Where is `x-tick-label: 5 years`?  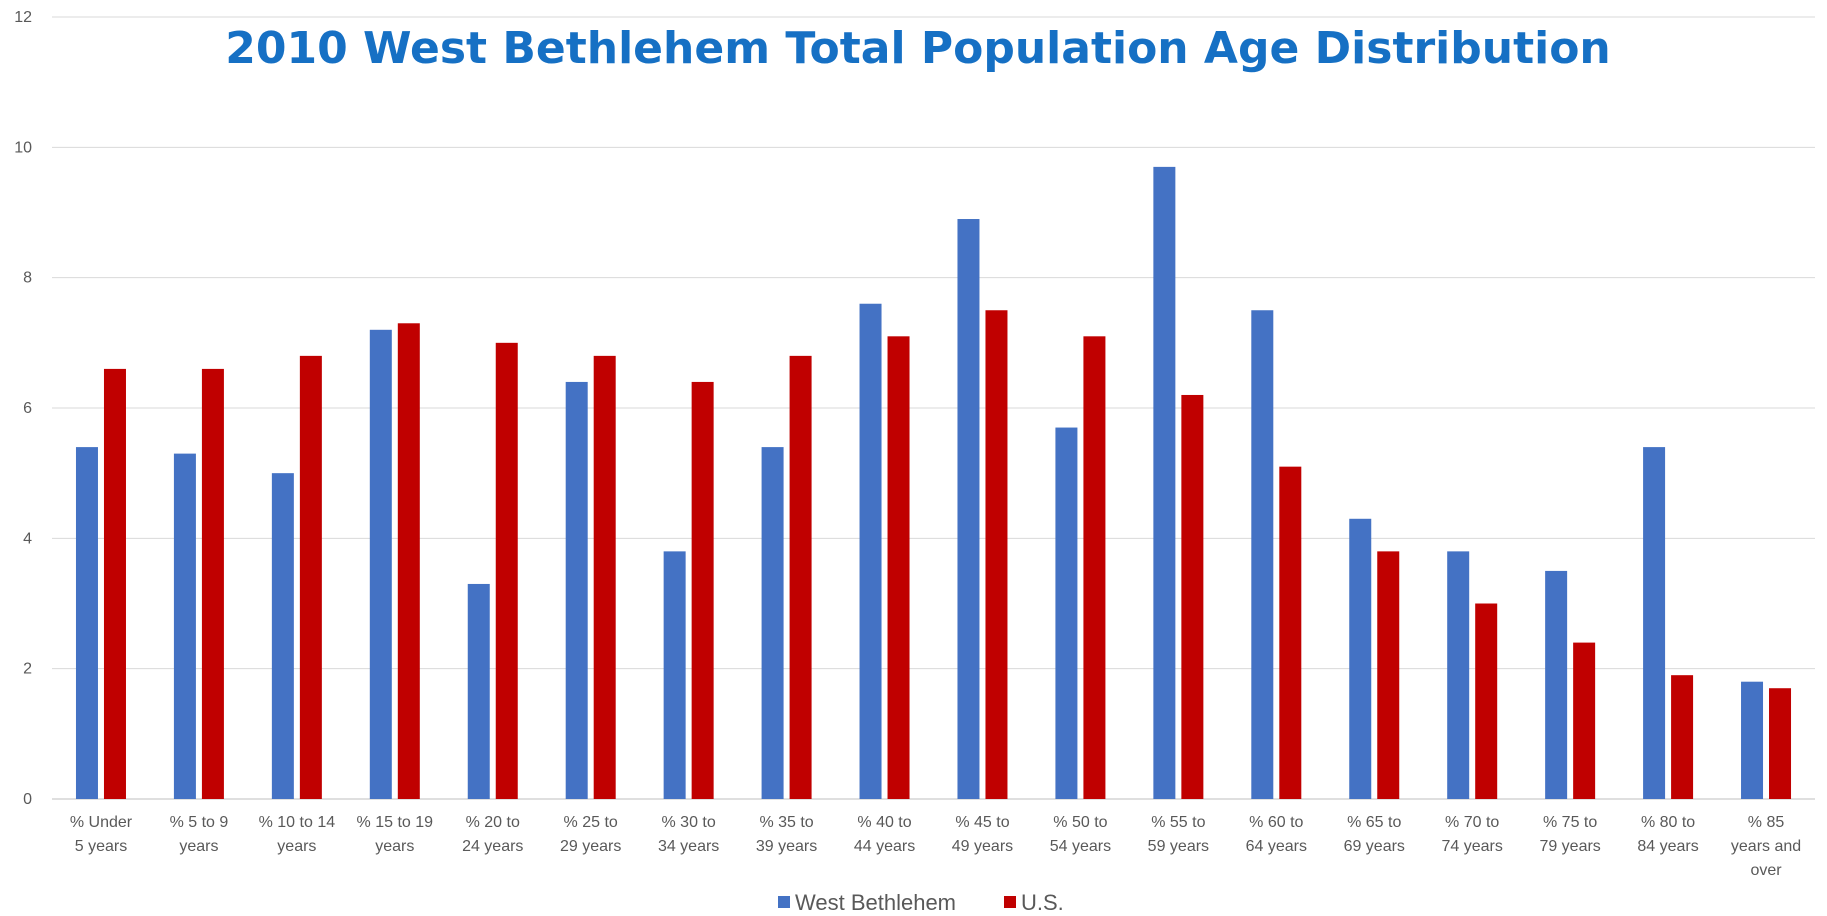
x-tick-label: 5 years is located at coordinates (101, 846).